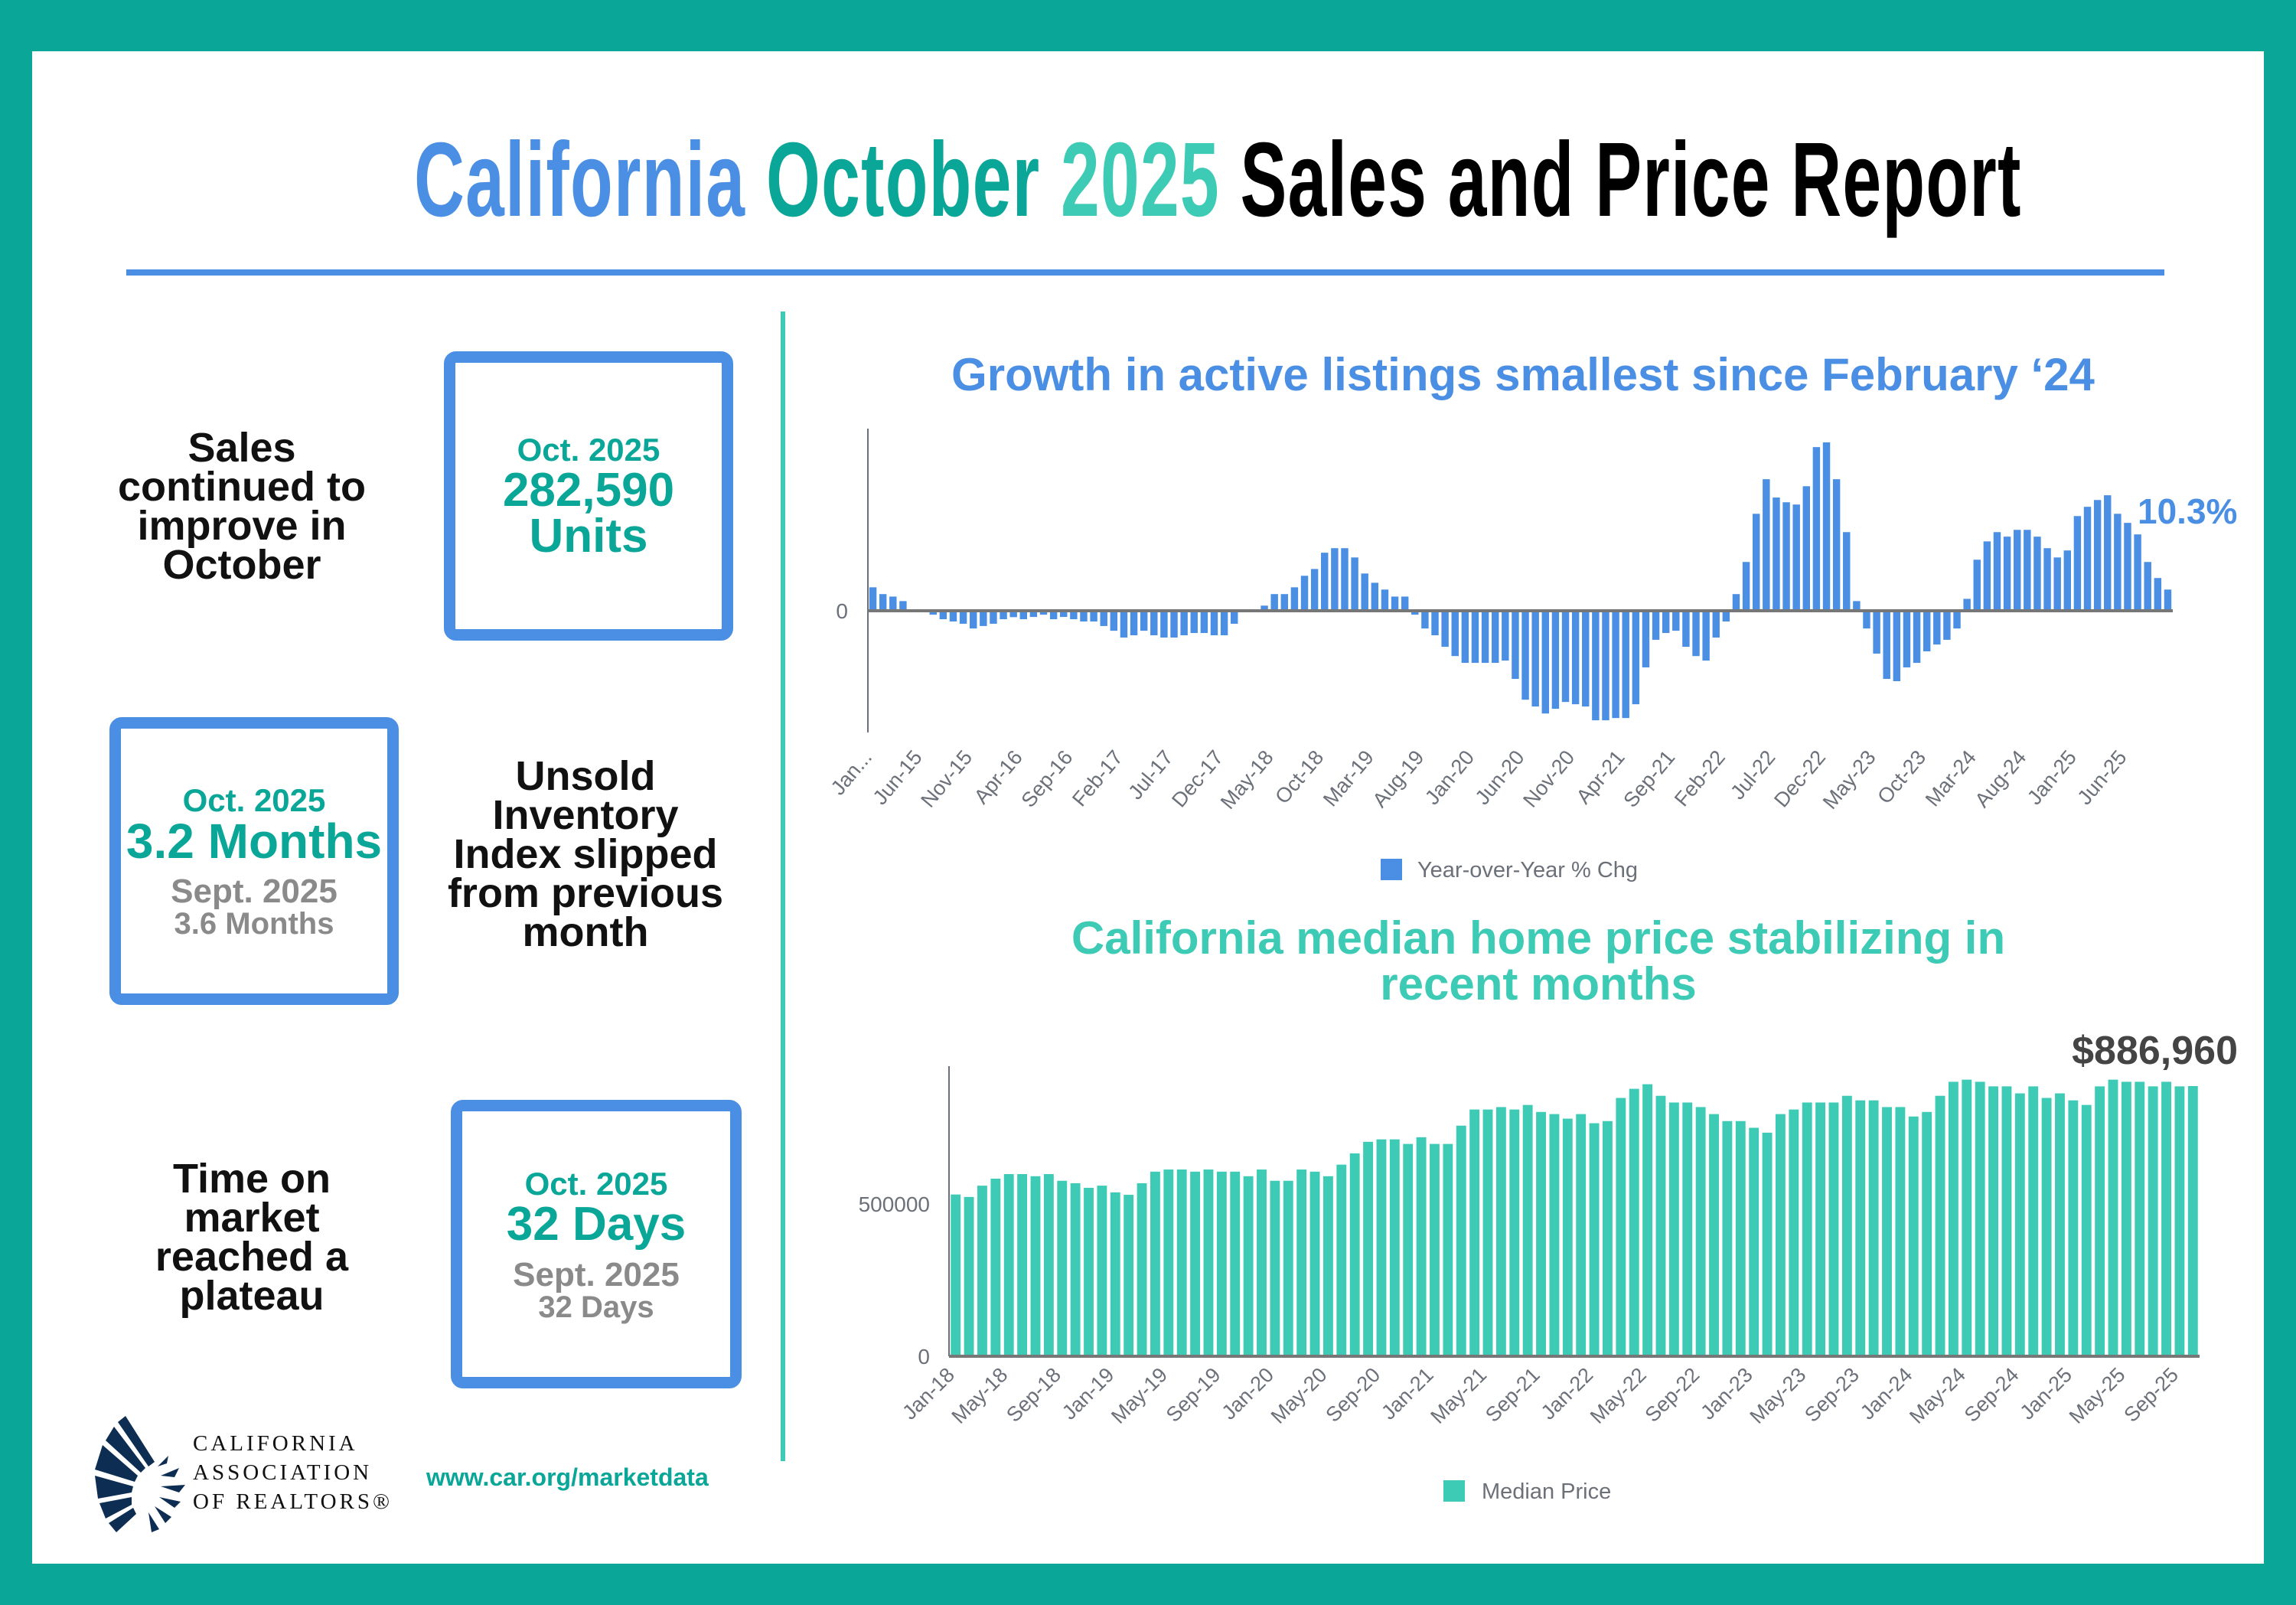 The image size is (2296, 1605). Describe the element at coordinates (1512, 1395) in the screenshot. I see `price-x-tick: Sep-21` at that location.